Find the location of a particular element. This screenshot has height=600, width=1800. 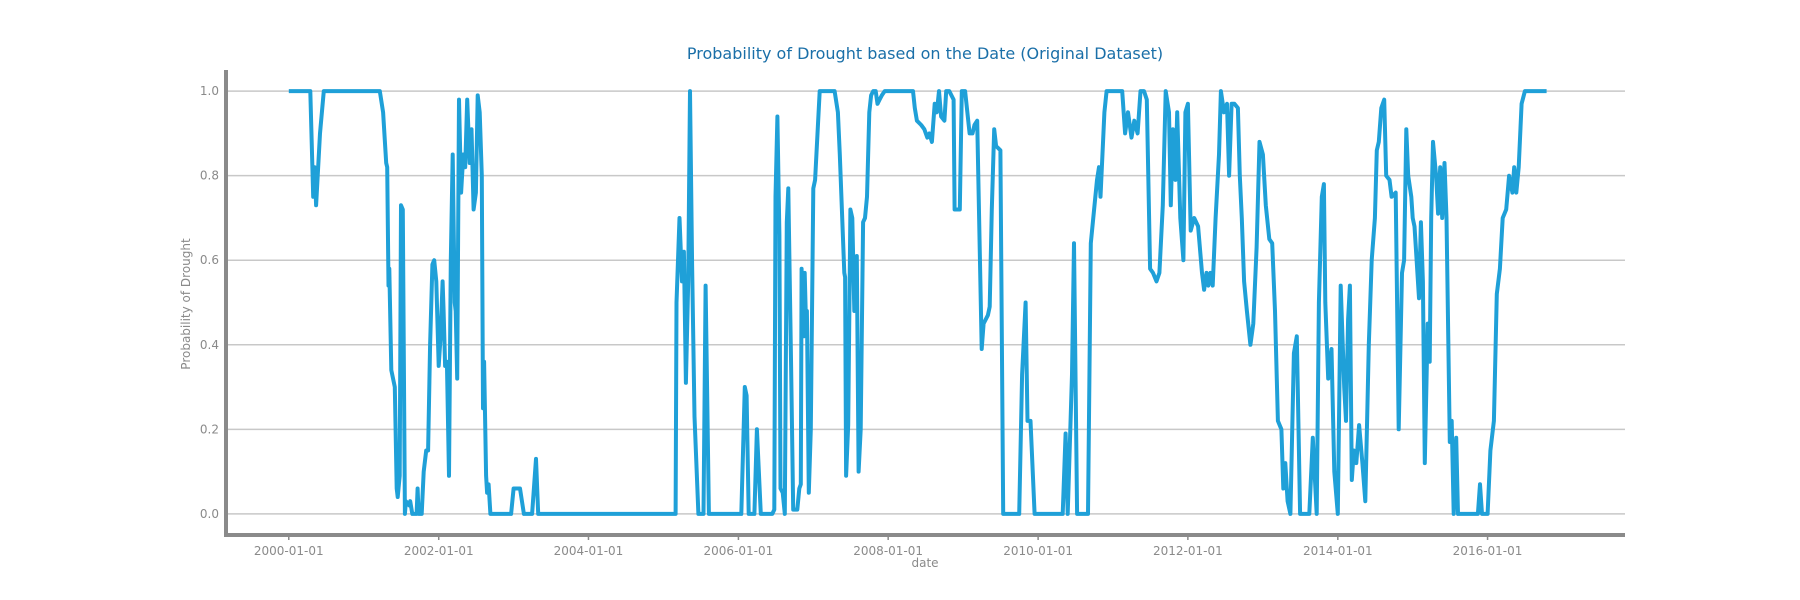

x-tick-label: 2014-01-01 is located at coordinates (1338, 551).